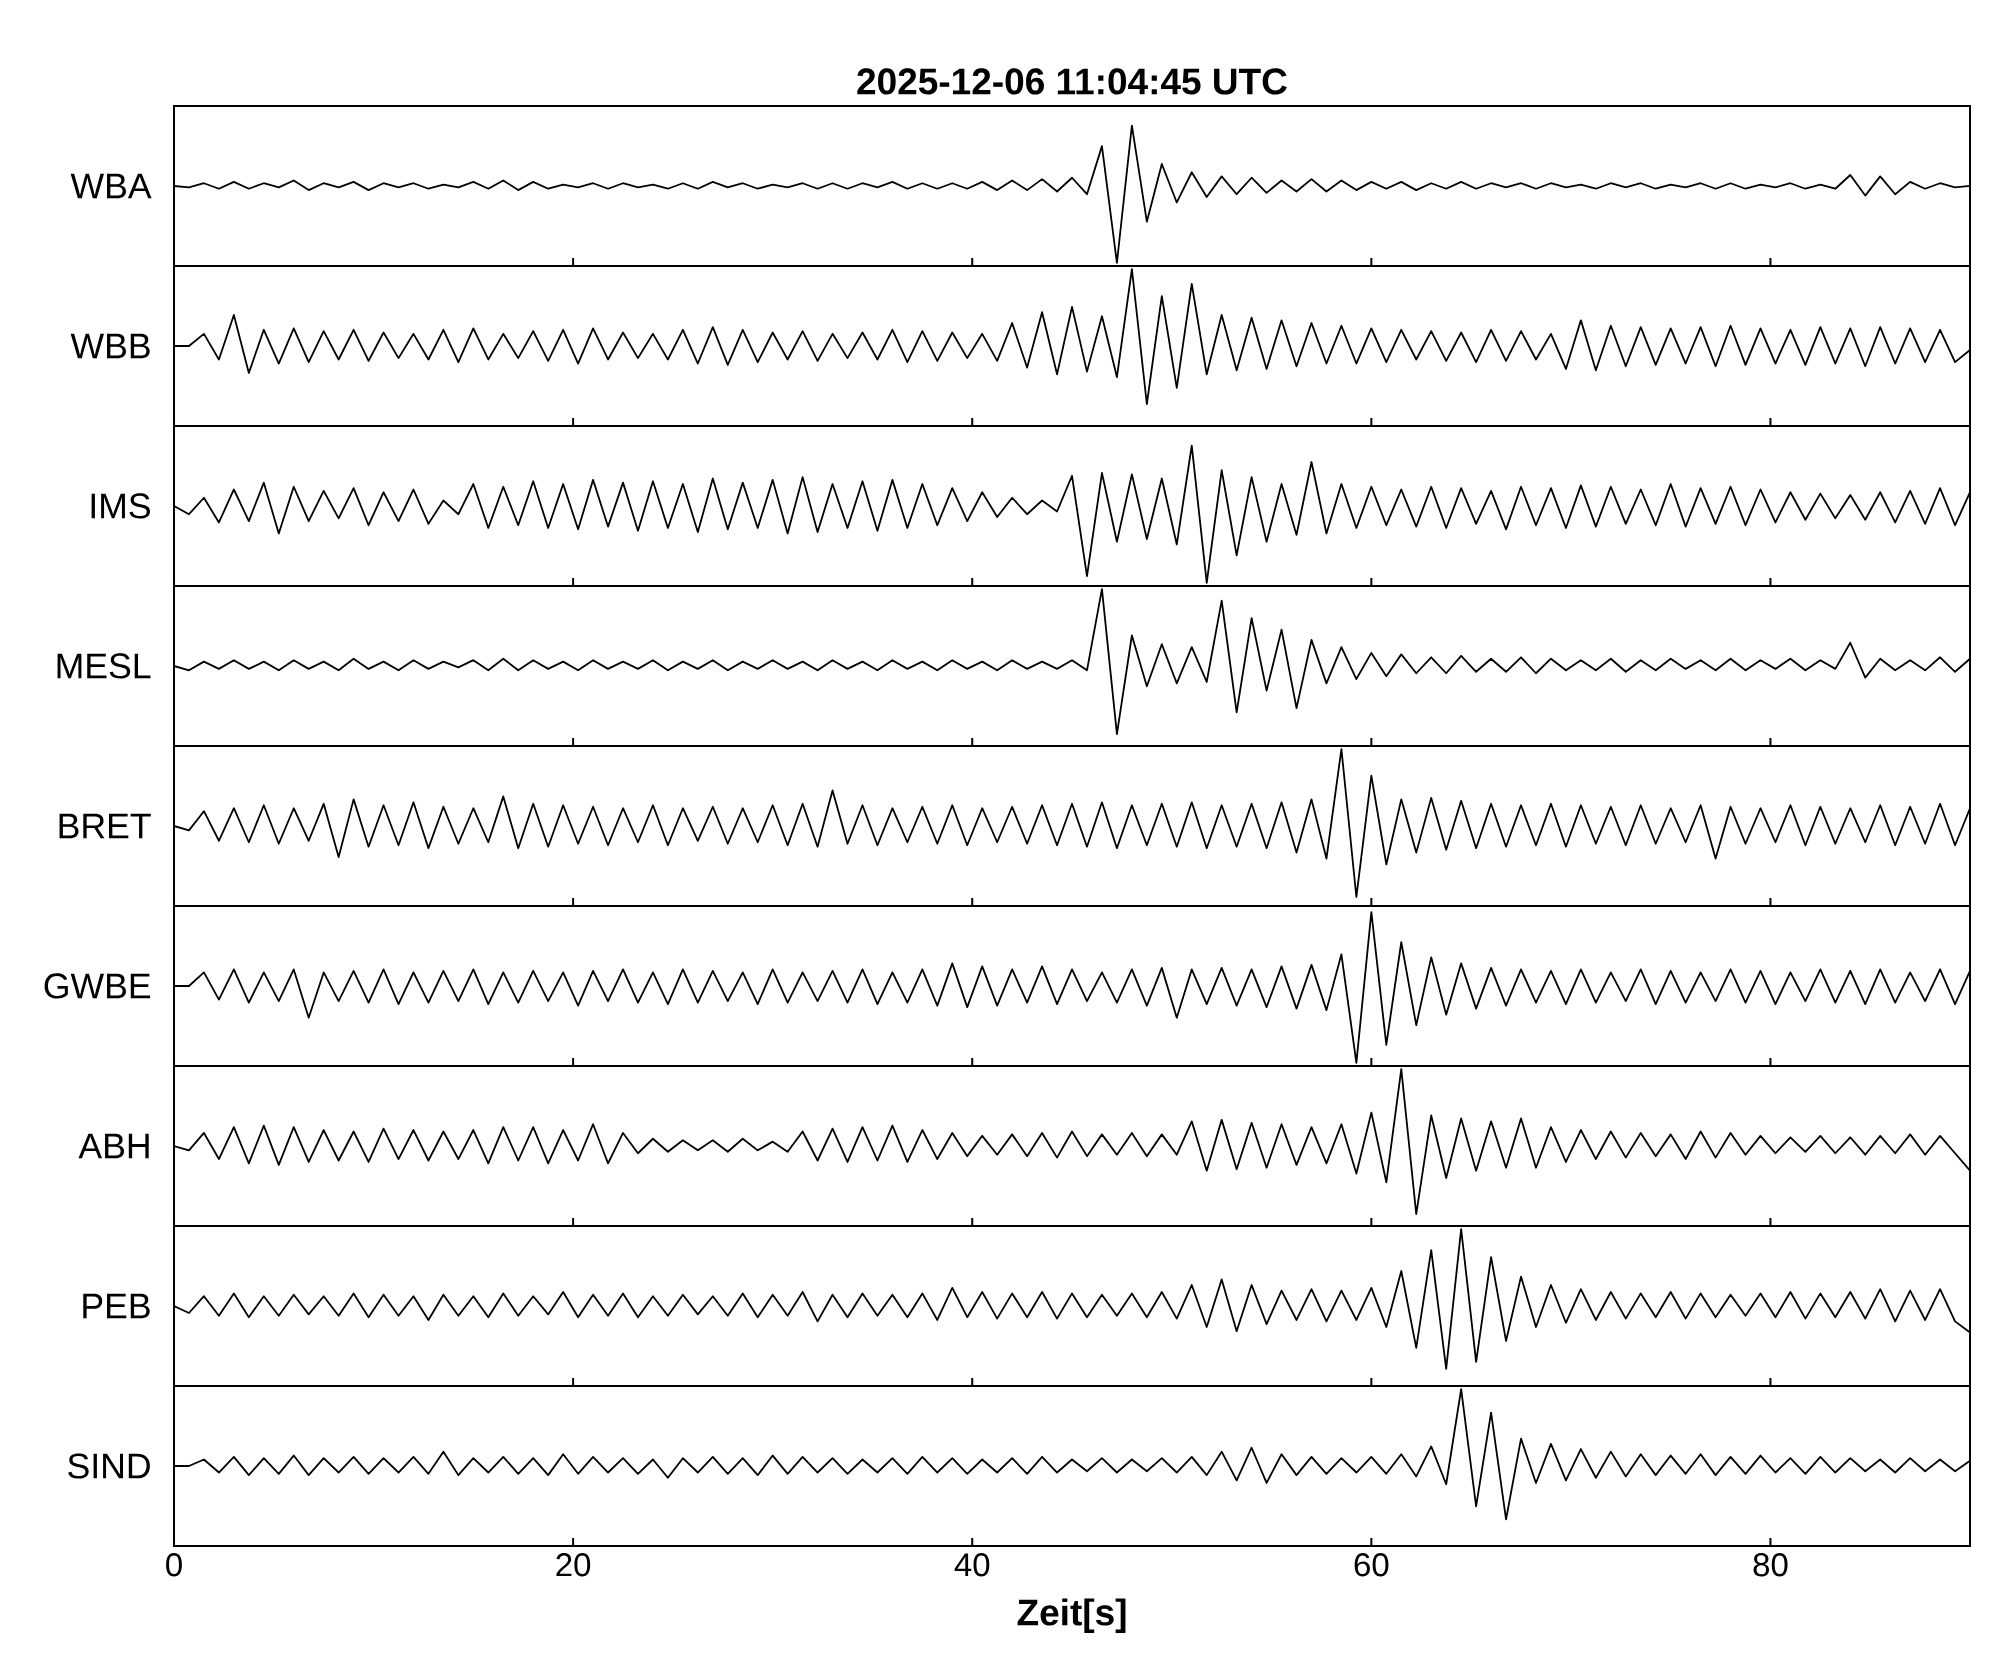 The height and width of the screenshot is (1680, 2005). I want to click on x-tick-label: 80, so click(1770, 1565).